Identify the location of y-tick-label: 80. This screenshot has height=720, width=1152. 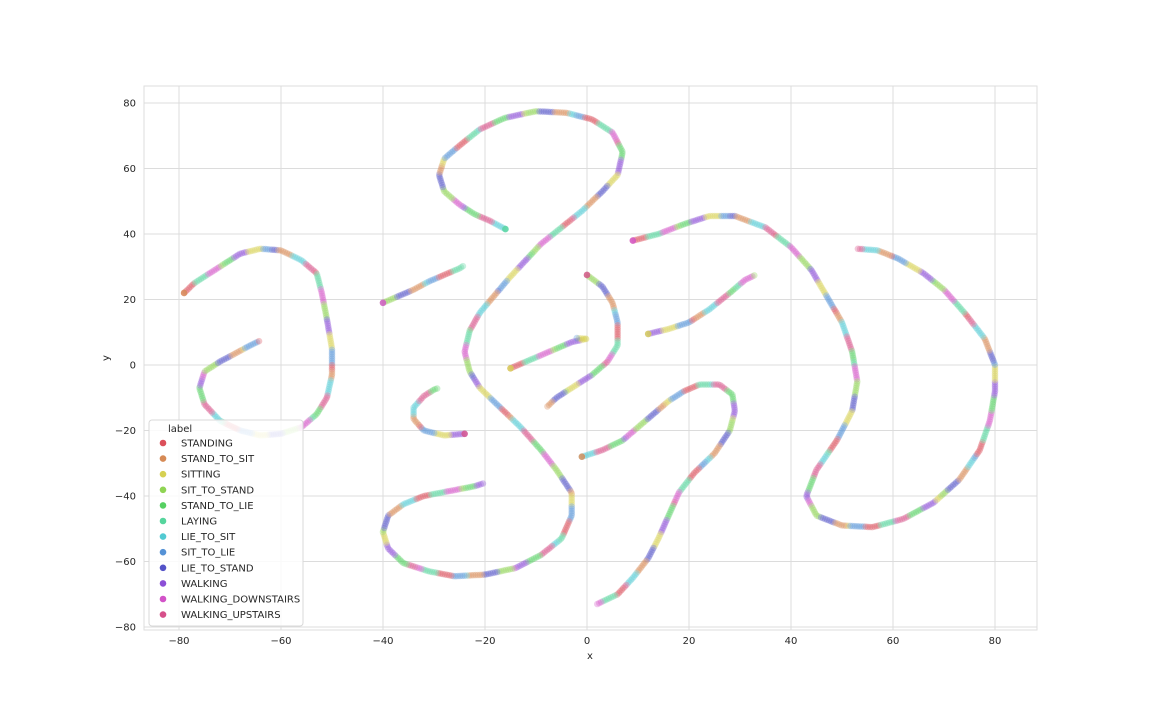
(129, 104).